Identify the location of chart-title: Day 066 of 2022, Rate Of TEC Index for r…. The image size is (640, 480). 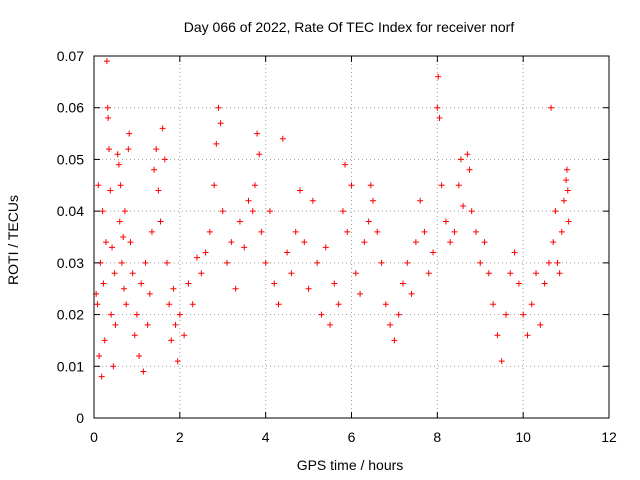
(349, 27).